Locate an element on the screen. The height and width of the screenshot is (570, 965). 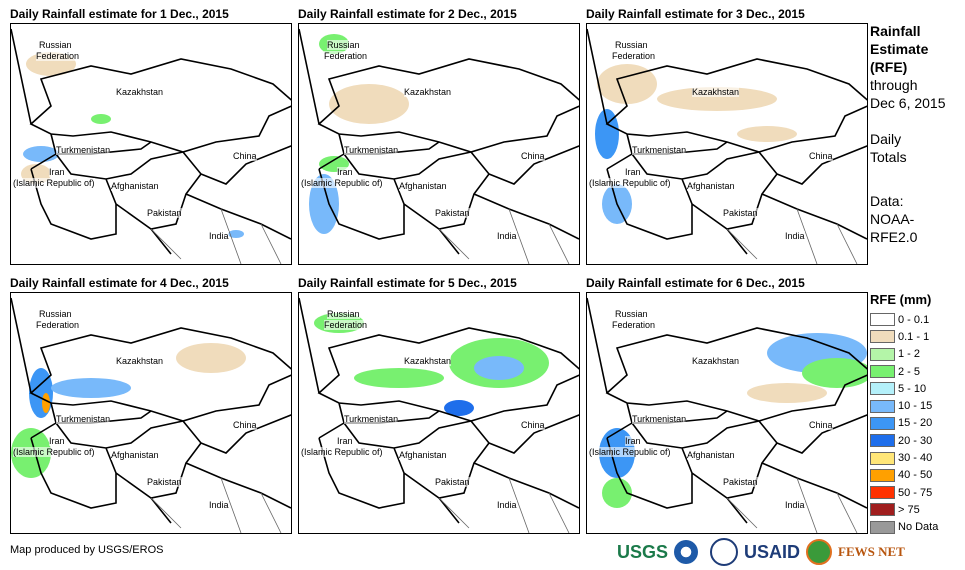
desc-line: RFE2.0 is located at coordinates (894, 237).